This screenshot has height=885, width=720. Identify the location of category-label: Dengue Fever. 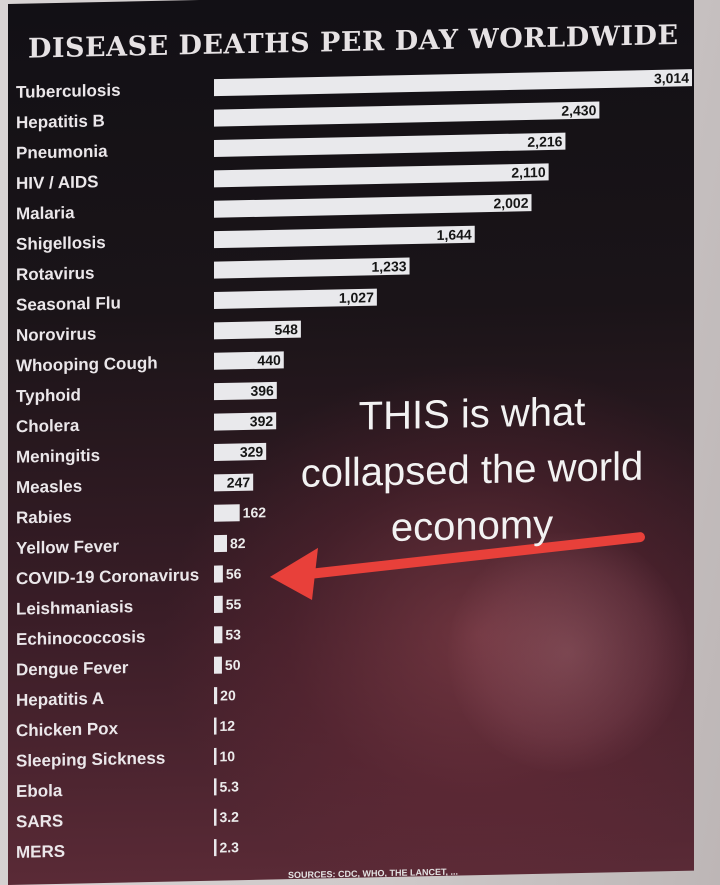
(72, 668).